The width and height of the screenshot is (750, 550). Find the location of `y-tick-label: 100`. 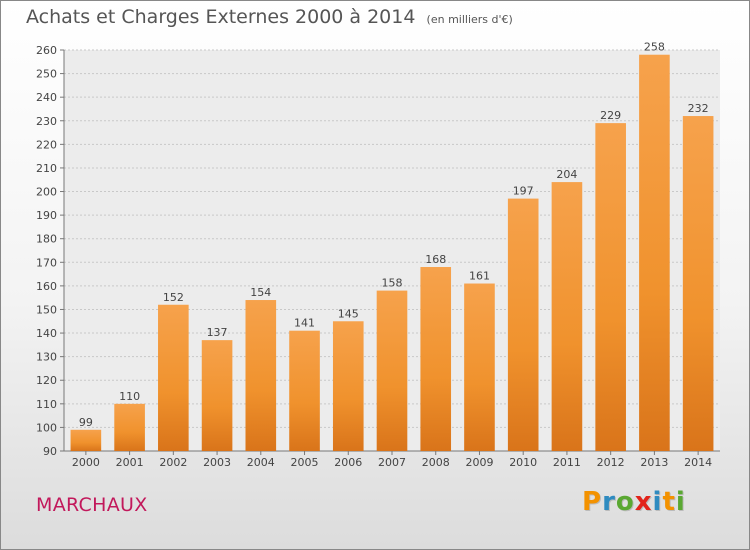

y-tick-label: 100 is located at coordinates (46, 427).